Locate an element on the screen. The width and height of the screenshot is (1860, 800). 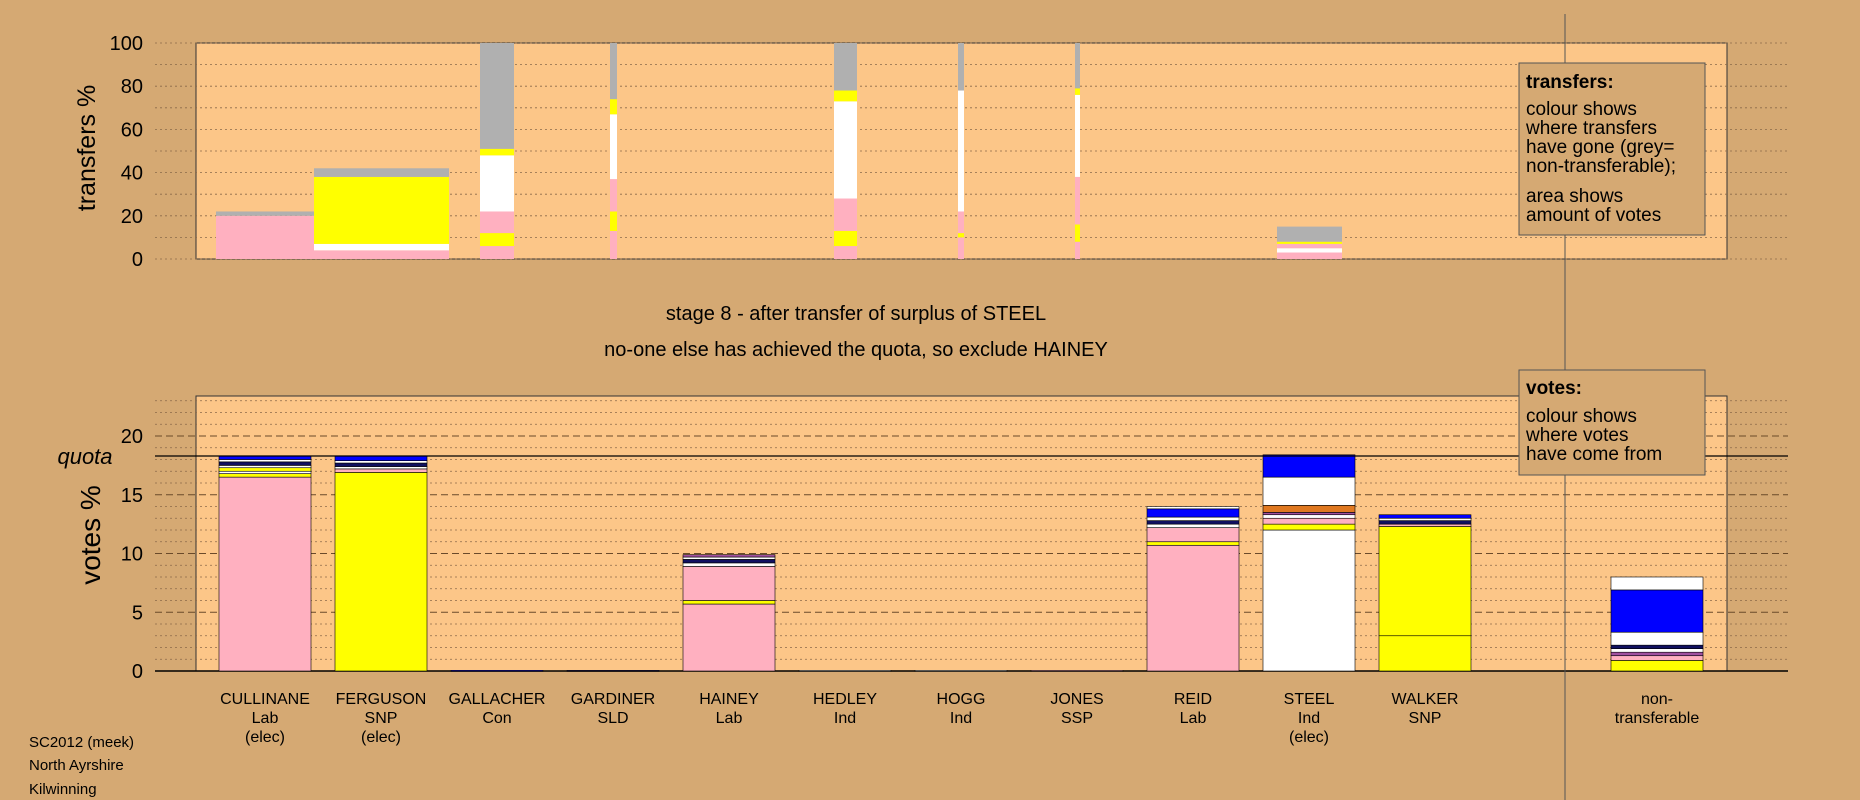
transfers-legend-title: transfers: is located at coordinates (1570, 82).